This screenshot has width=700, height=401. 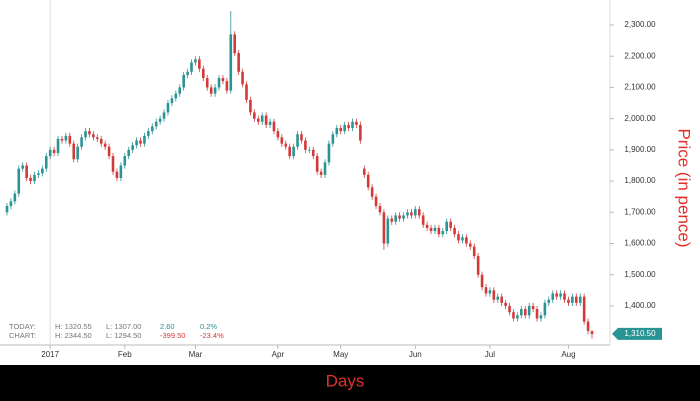 What do you see at coordinates (123, 326) in the screenshot?
I see `summary-low: L: 1307.00` at bounding box center [123, 326].